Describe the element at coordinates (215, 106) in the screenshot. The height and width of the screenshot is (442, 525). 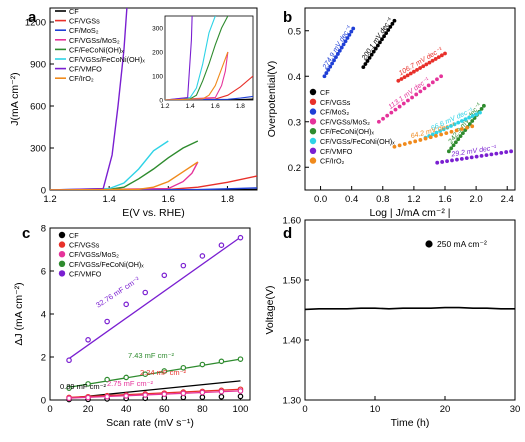
I see `inset-x-tick-label: 1.6` at that location.